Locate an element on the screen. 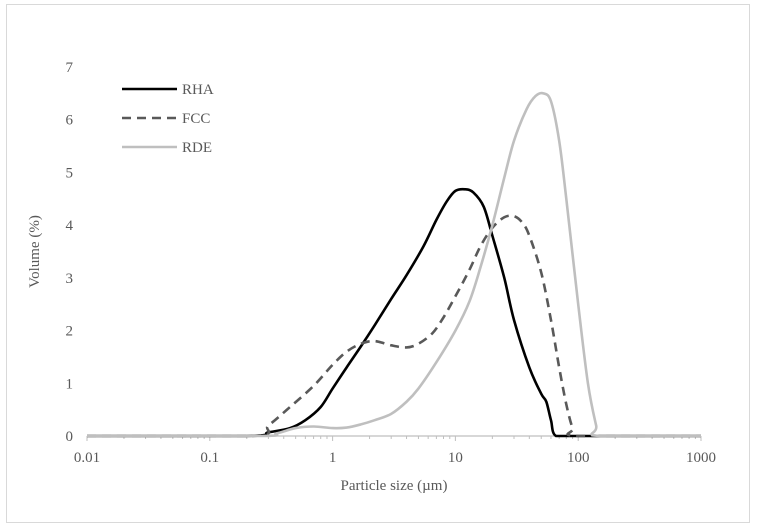 This screenshot has width=758, height=531. x-tick-label: 1 is located at coordinates (333, 458).